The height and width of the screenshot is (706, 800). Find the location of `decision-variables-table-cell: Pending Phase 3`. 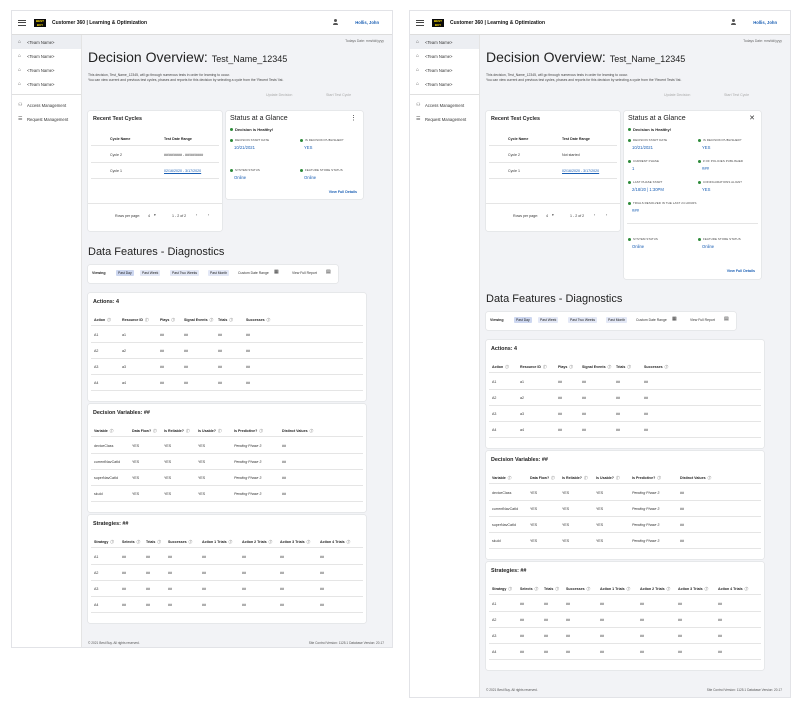

decision-variables-table-cell: Pending Phase 3 is located at coordinates (248, 446).